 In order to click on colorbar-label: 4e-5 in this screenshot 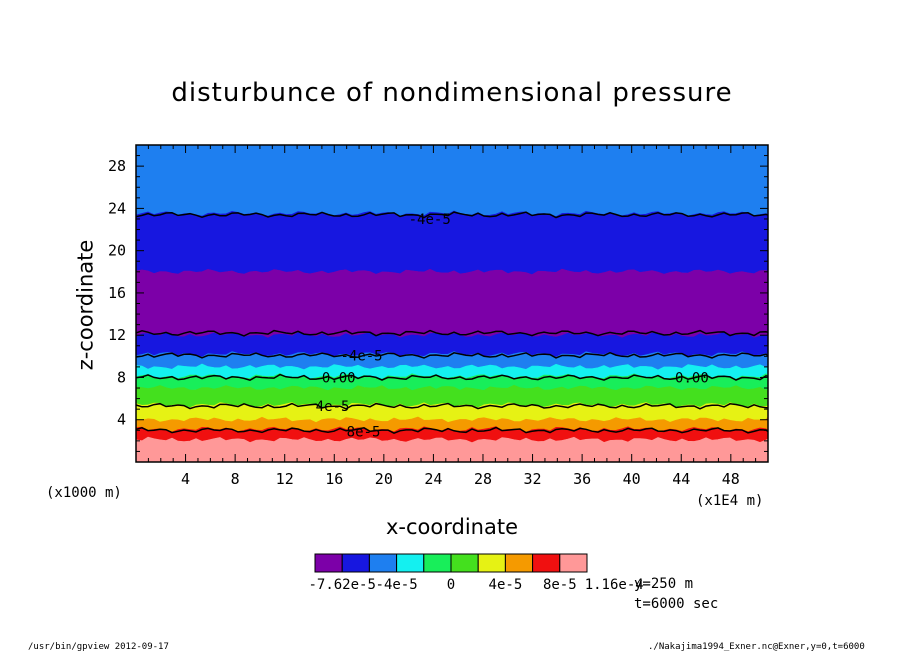, I will do `click(506, 585)`.